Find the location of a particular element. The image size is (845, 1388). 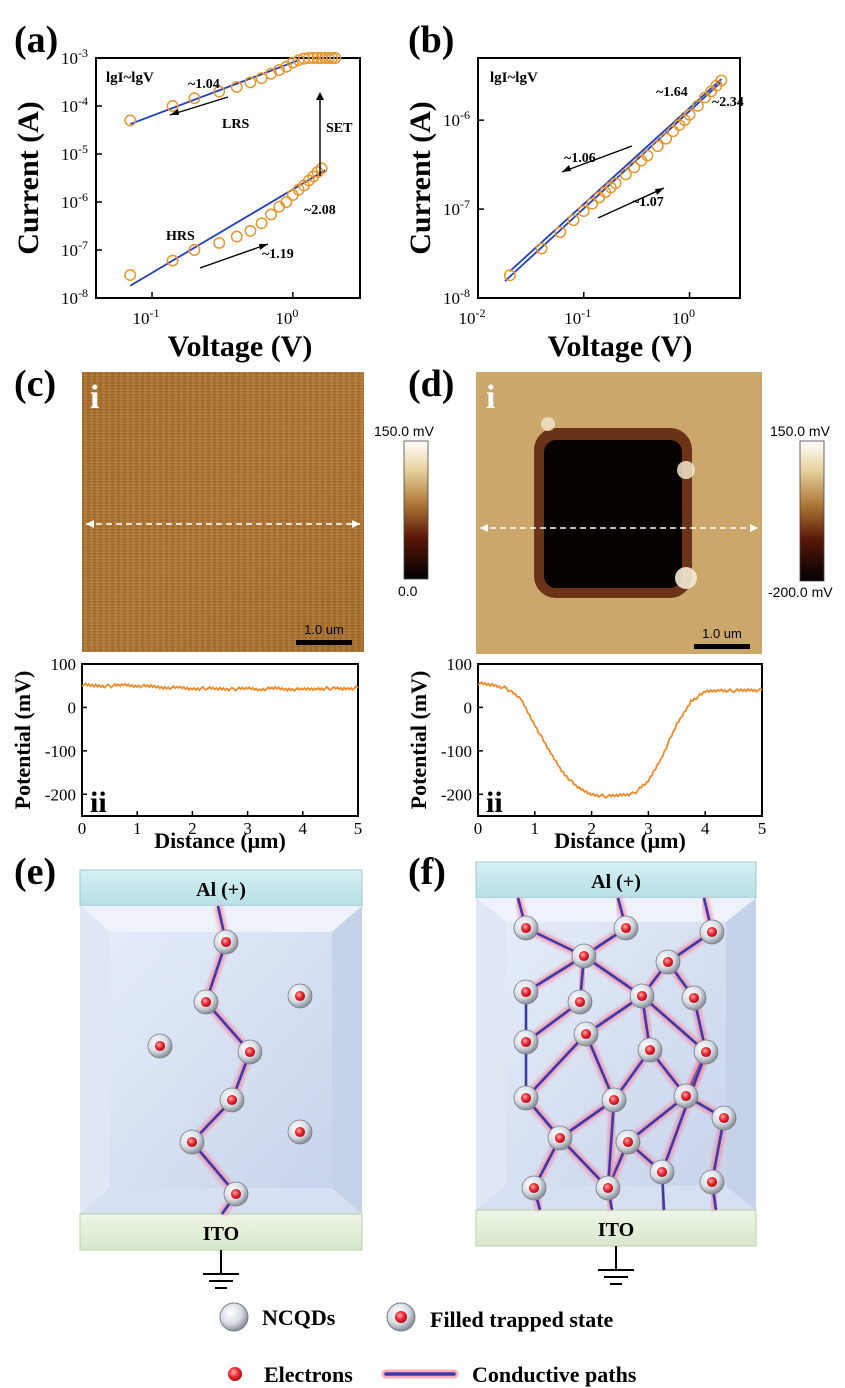

y-tick-label: 10⁻⁵ is located at coordinates (74, 153).